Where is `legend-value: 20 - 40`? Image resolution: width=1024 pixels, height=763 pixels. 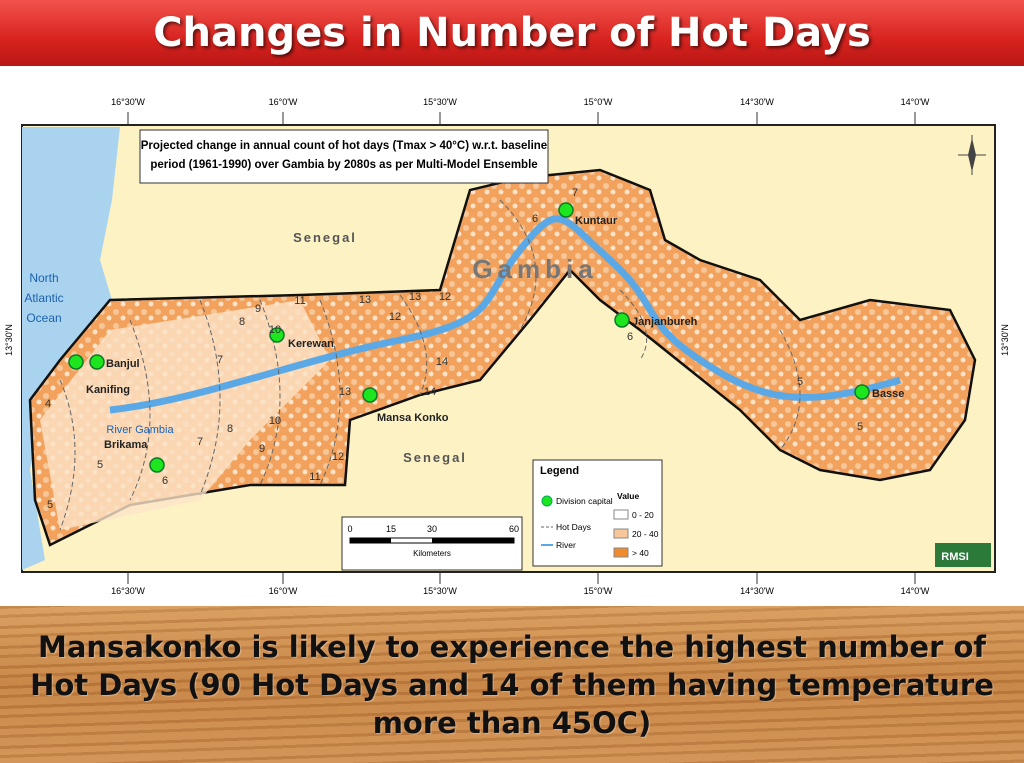
legend-value: 20 - 40 is located at coordinates (645, 534).